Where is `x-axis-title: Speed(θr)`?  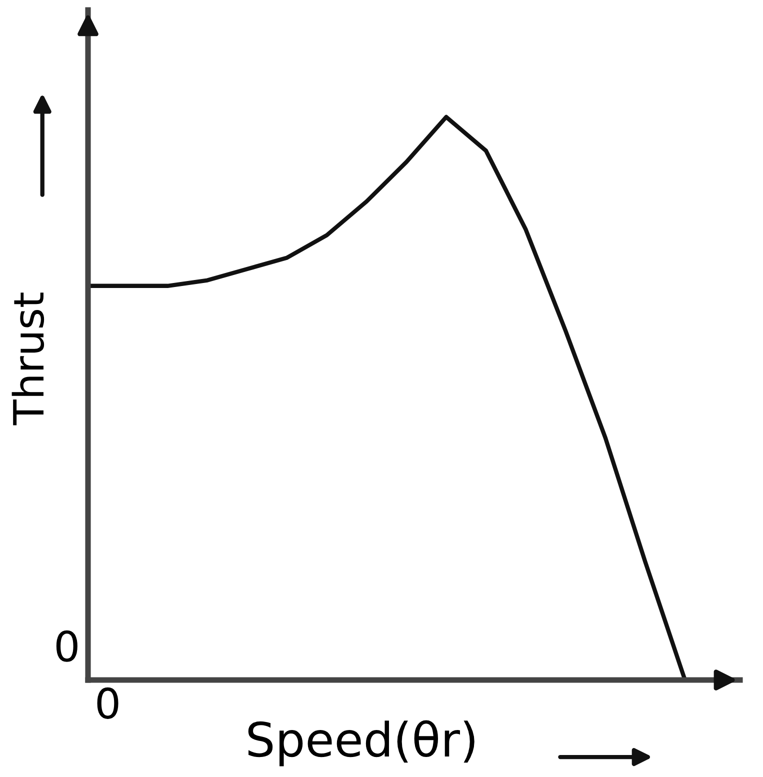 x-axis-title: Speed(θr) is located at coordinates (361, 743).